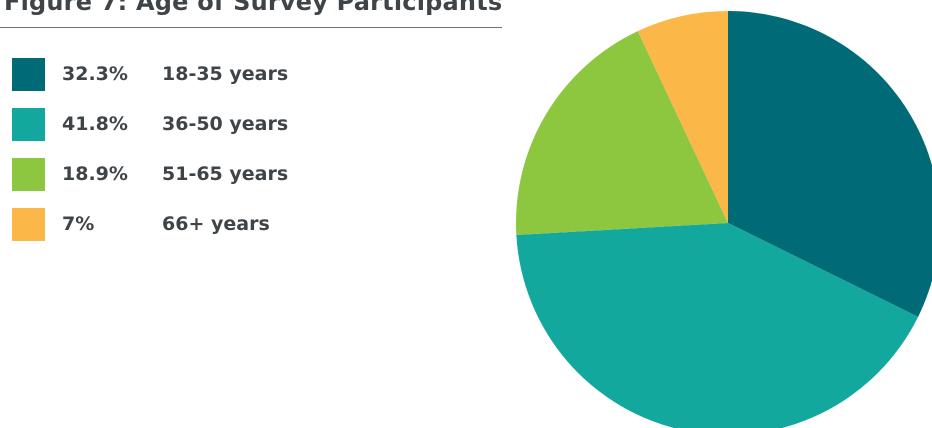  What do you see at coordinates (251, 27) in the screenshot?
I see `title-divider` at bounding box center [251, 27].